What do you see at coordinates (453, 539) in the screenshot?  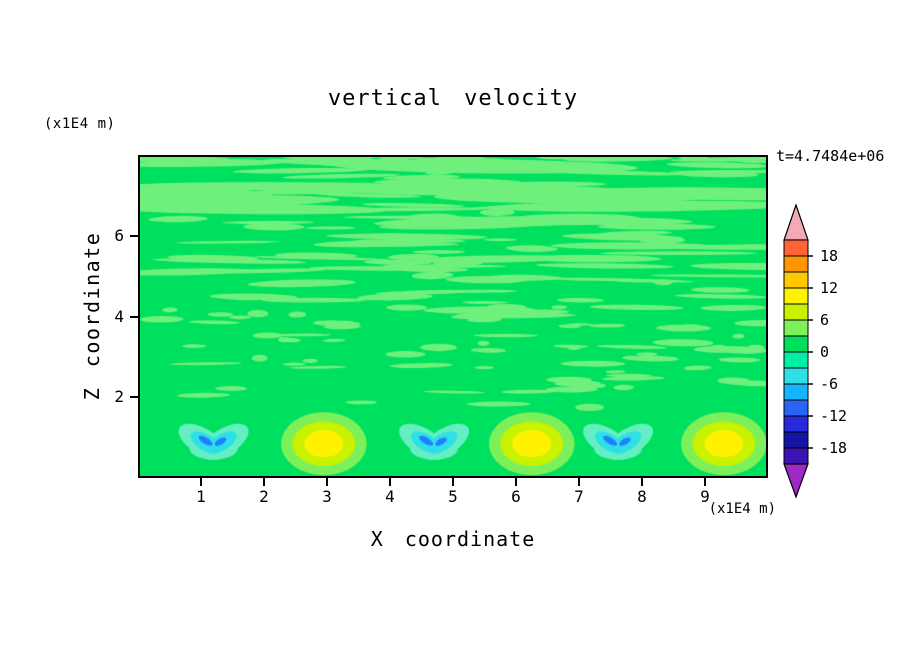 I see `x-axis-label: X coordinate` at bounding box center [453, 539].